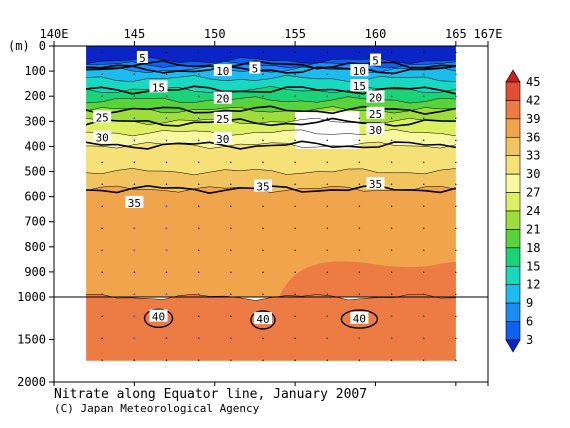  I want to click on colorbar-label: 9, so click(529, 303).